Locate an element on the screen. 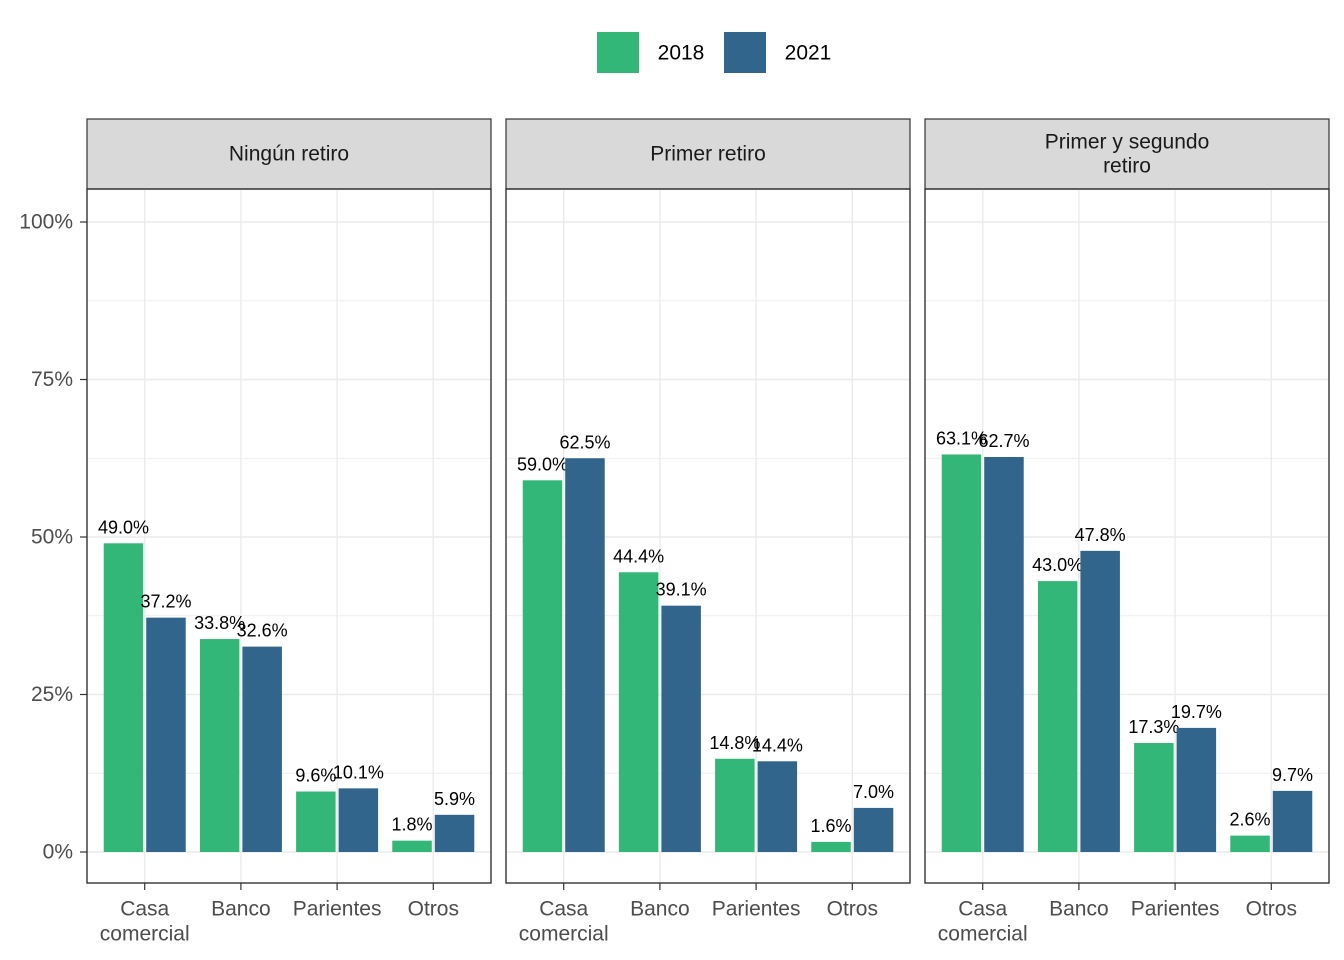 The height and width of the screenshot is (960, 1344). panel-title: Ningún retiro is located at coordinates (289, 154).